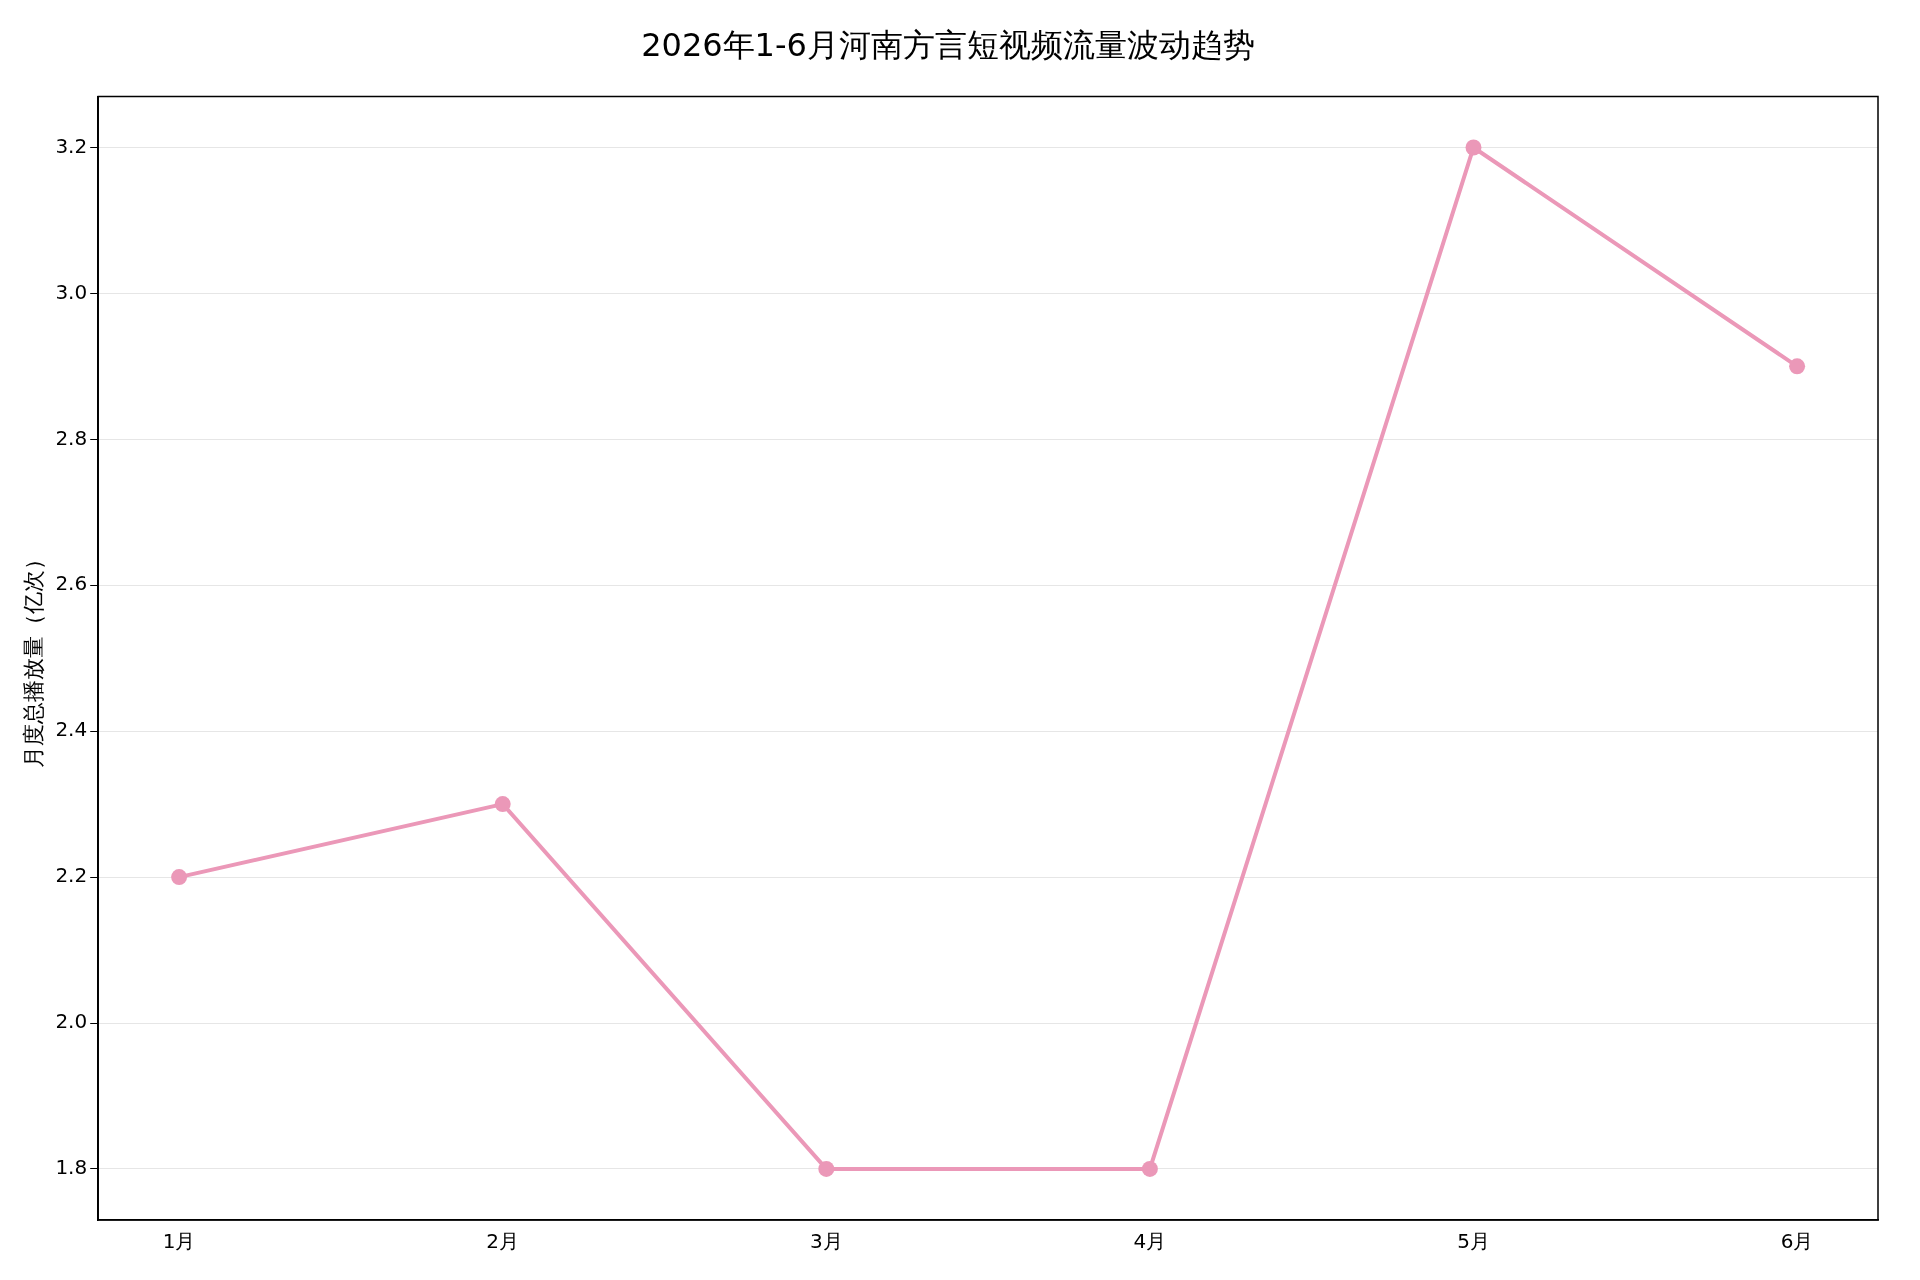  Describe the element at coordinates (71, 291) in the screenshot. I see `y-tick-label: 3.0` at that location.